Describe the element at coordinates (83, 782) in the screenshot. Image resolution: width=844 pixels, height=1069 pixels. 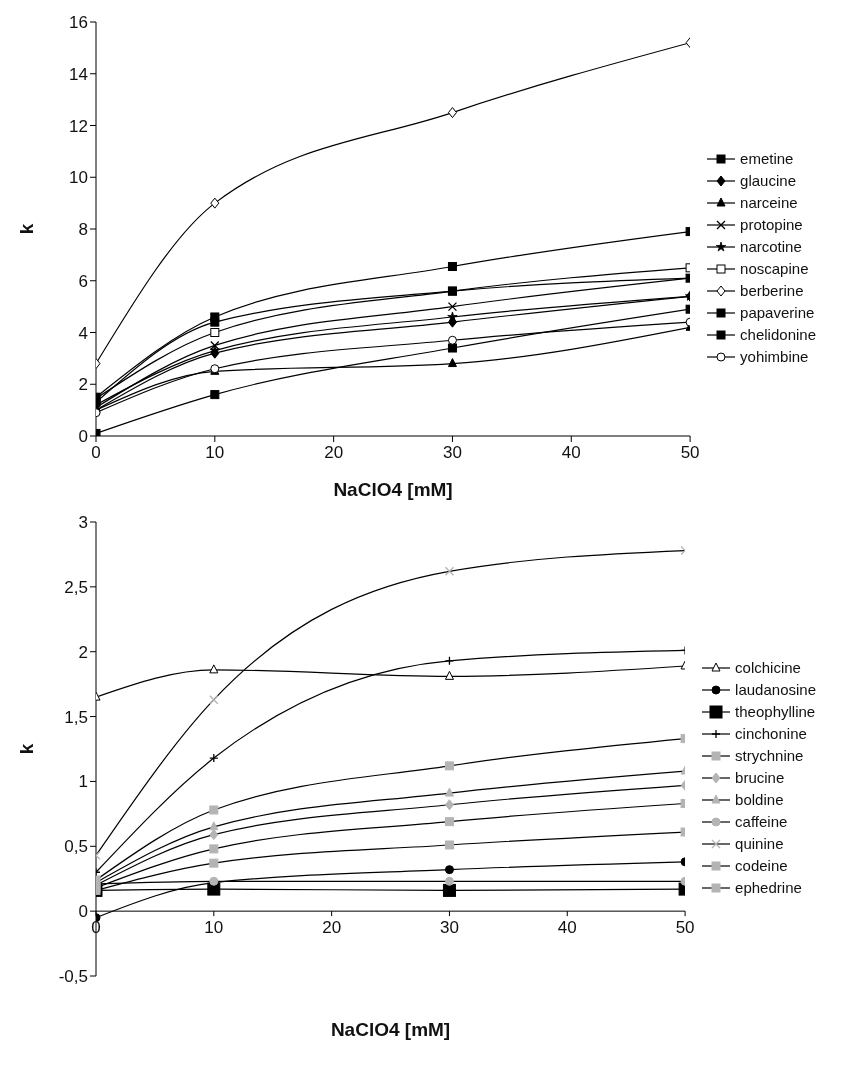
I see `y-tick-label: 1` at that location.